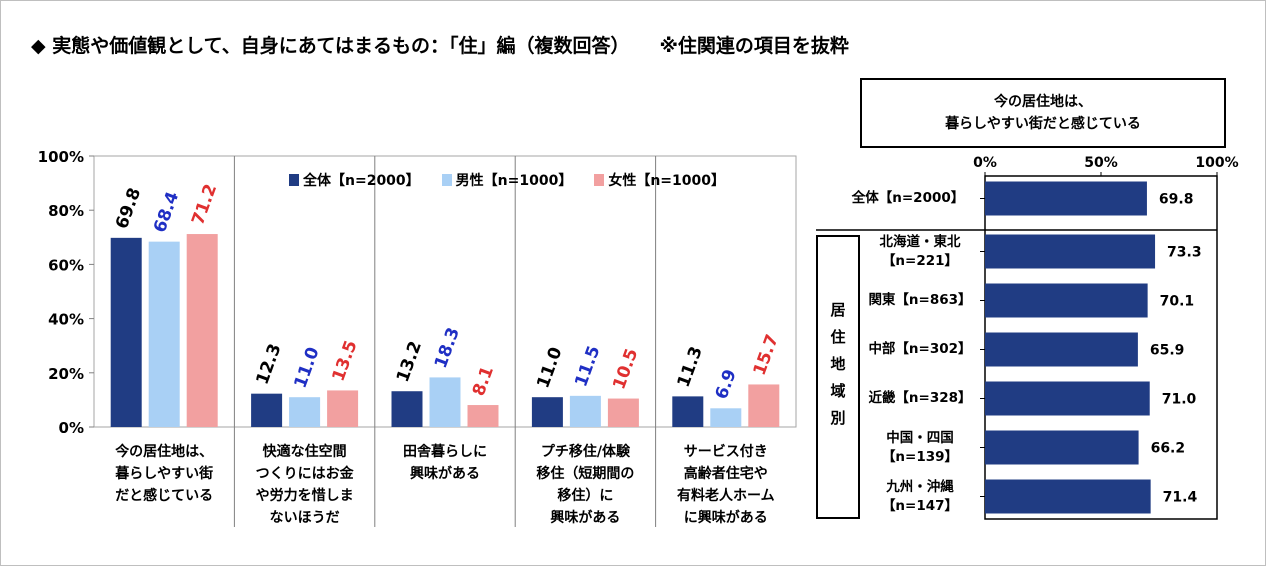 Image resolution: width=1266 pixels, height=567 pixels. I want to click on category-label: プチ移住/体験 移住（短期間の 移住）に 興味がある, so click(585, 485).